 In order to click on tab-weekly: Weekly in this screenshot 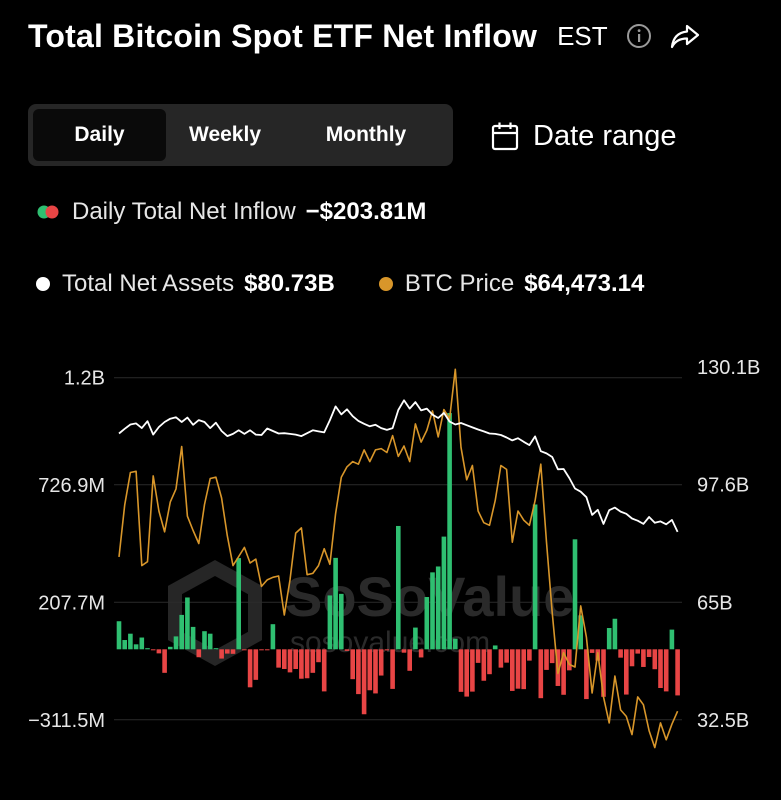, I will do `click(225, 134)`.